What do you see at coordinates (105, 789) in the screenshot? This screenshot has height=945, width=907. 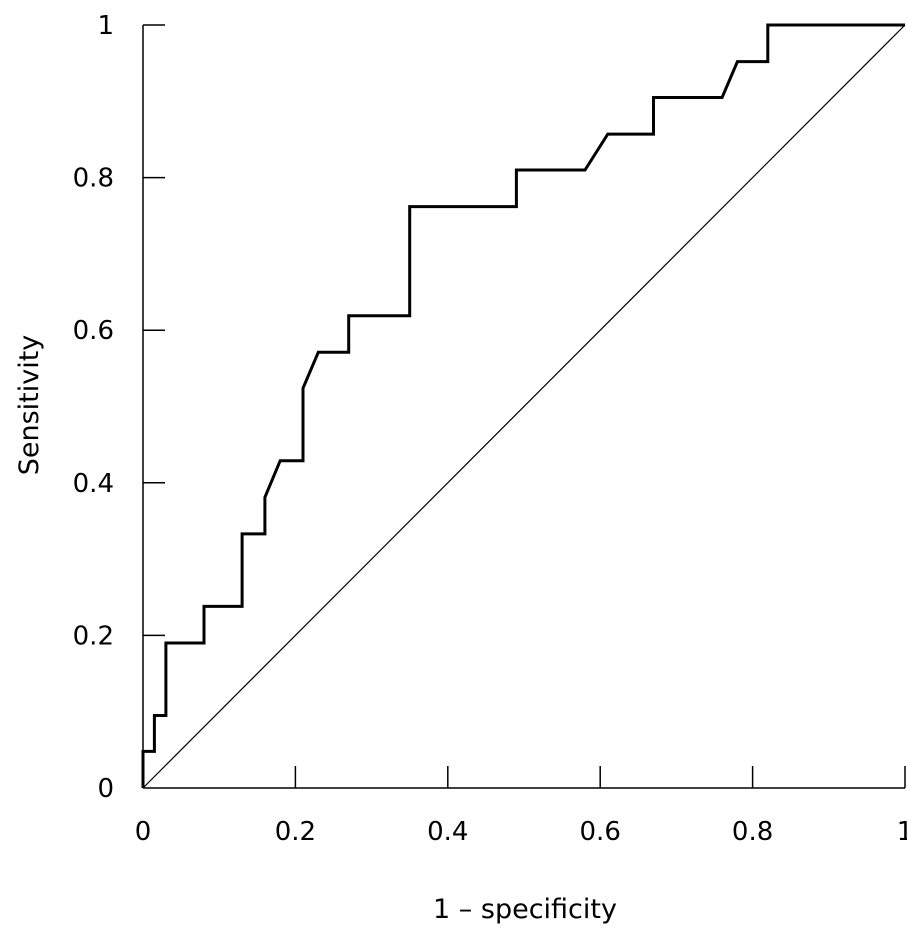 I see `y-tick-label: 0` at bounding box center [105, 789].